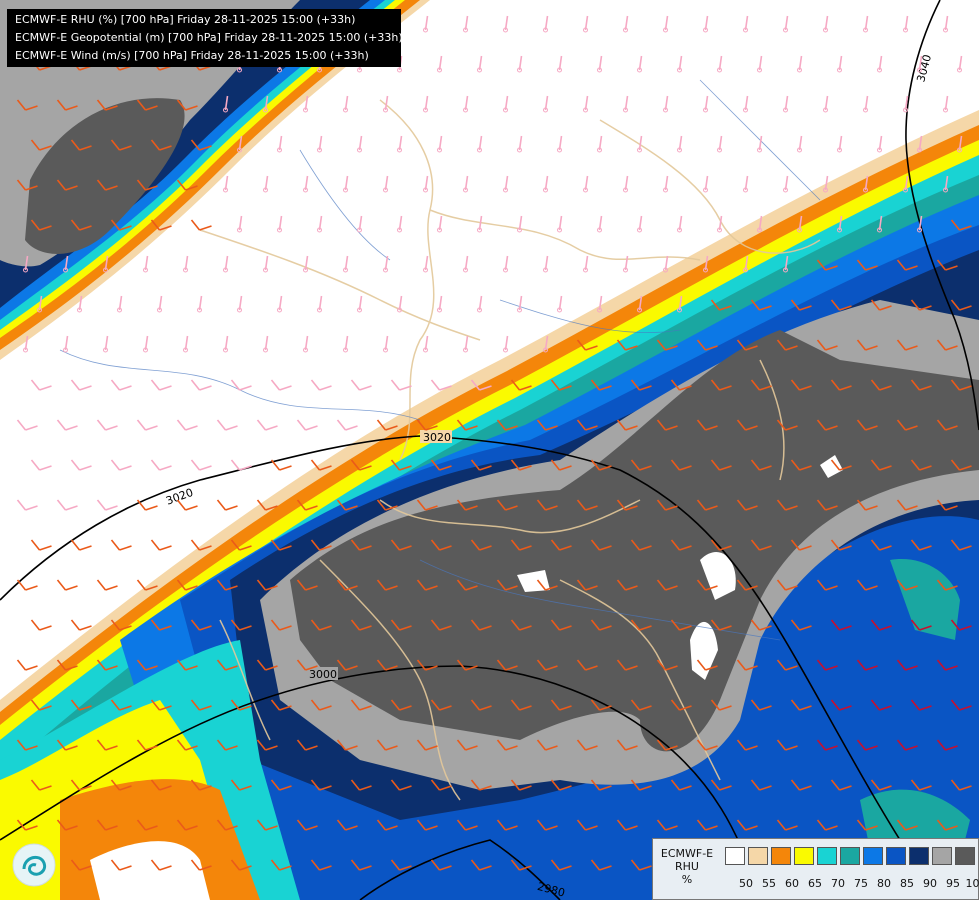 The width and height of the screenshot is (979, 900). Describe the element at coordinates (792, 883) in the screenshot. I see `legend-tick-label: 60` at that location.